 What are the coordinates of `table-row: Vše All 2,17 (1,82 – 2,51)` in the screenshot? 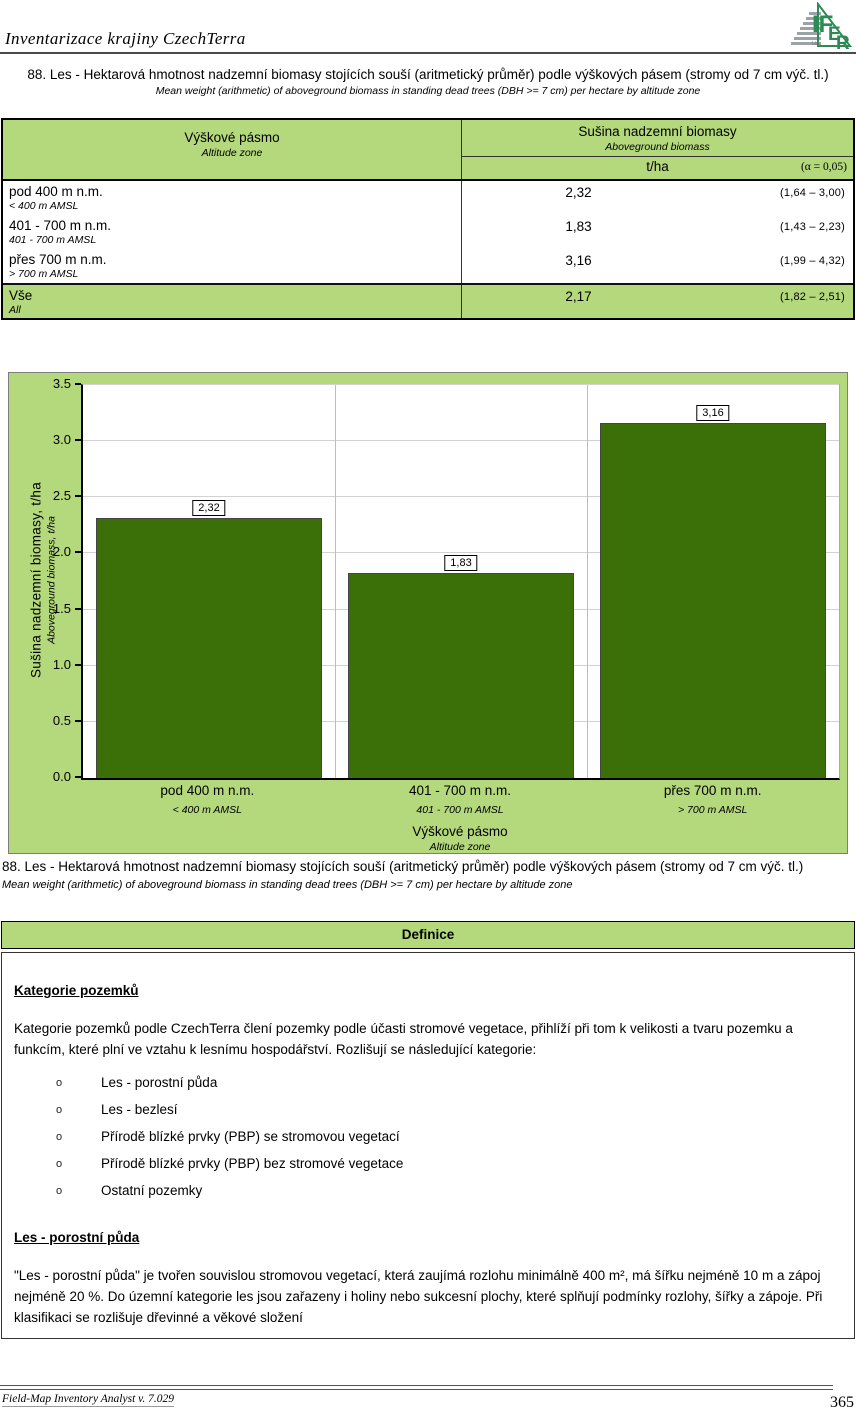 It's located at (428, 300).